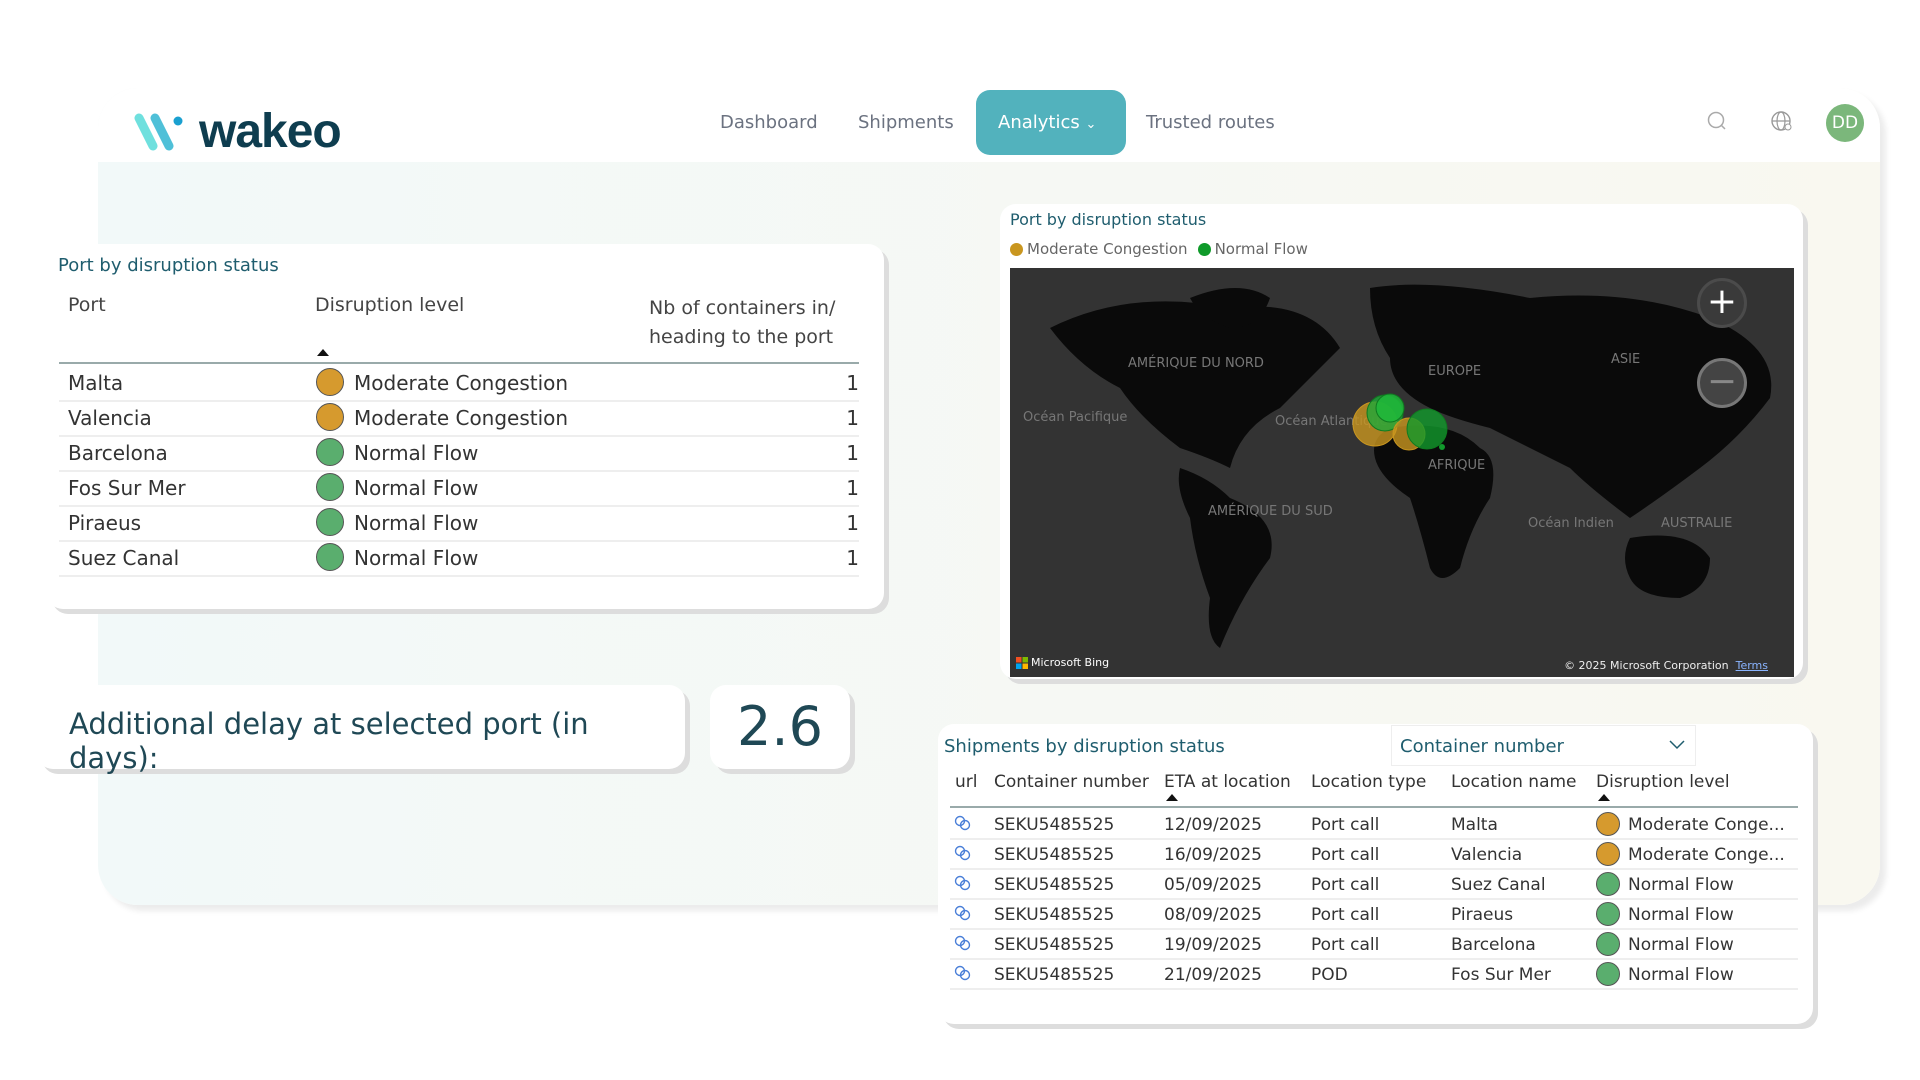 This screenshot has height=1080, width=1920. What do you see at coordinates (1782, 122) in the screenshot?
I see `globe-user-icon` at bounding box center [1782, 122].